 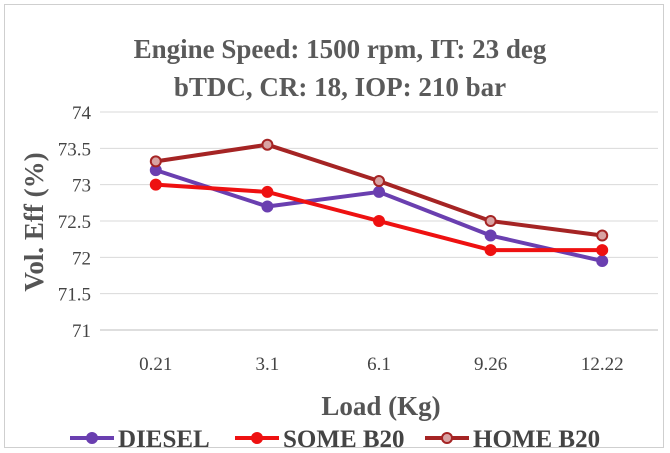 I want to click on y-tick-label: 72, so click(x=81, y=258).